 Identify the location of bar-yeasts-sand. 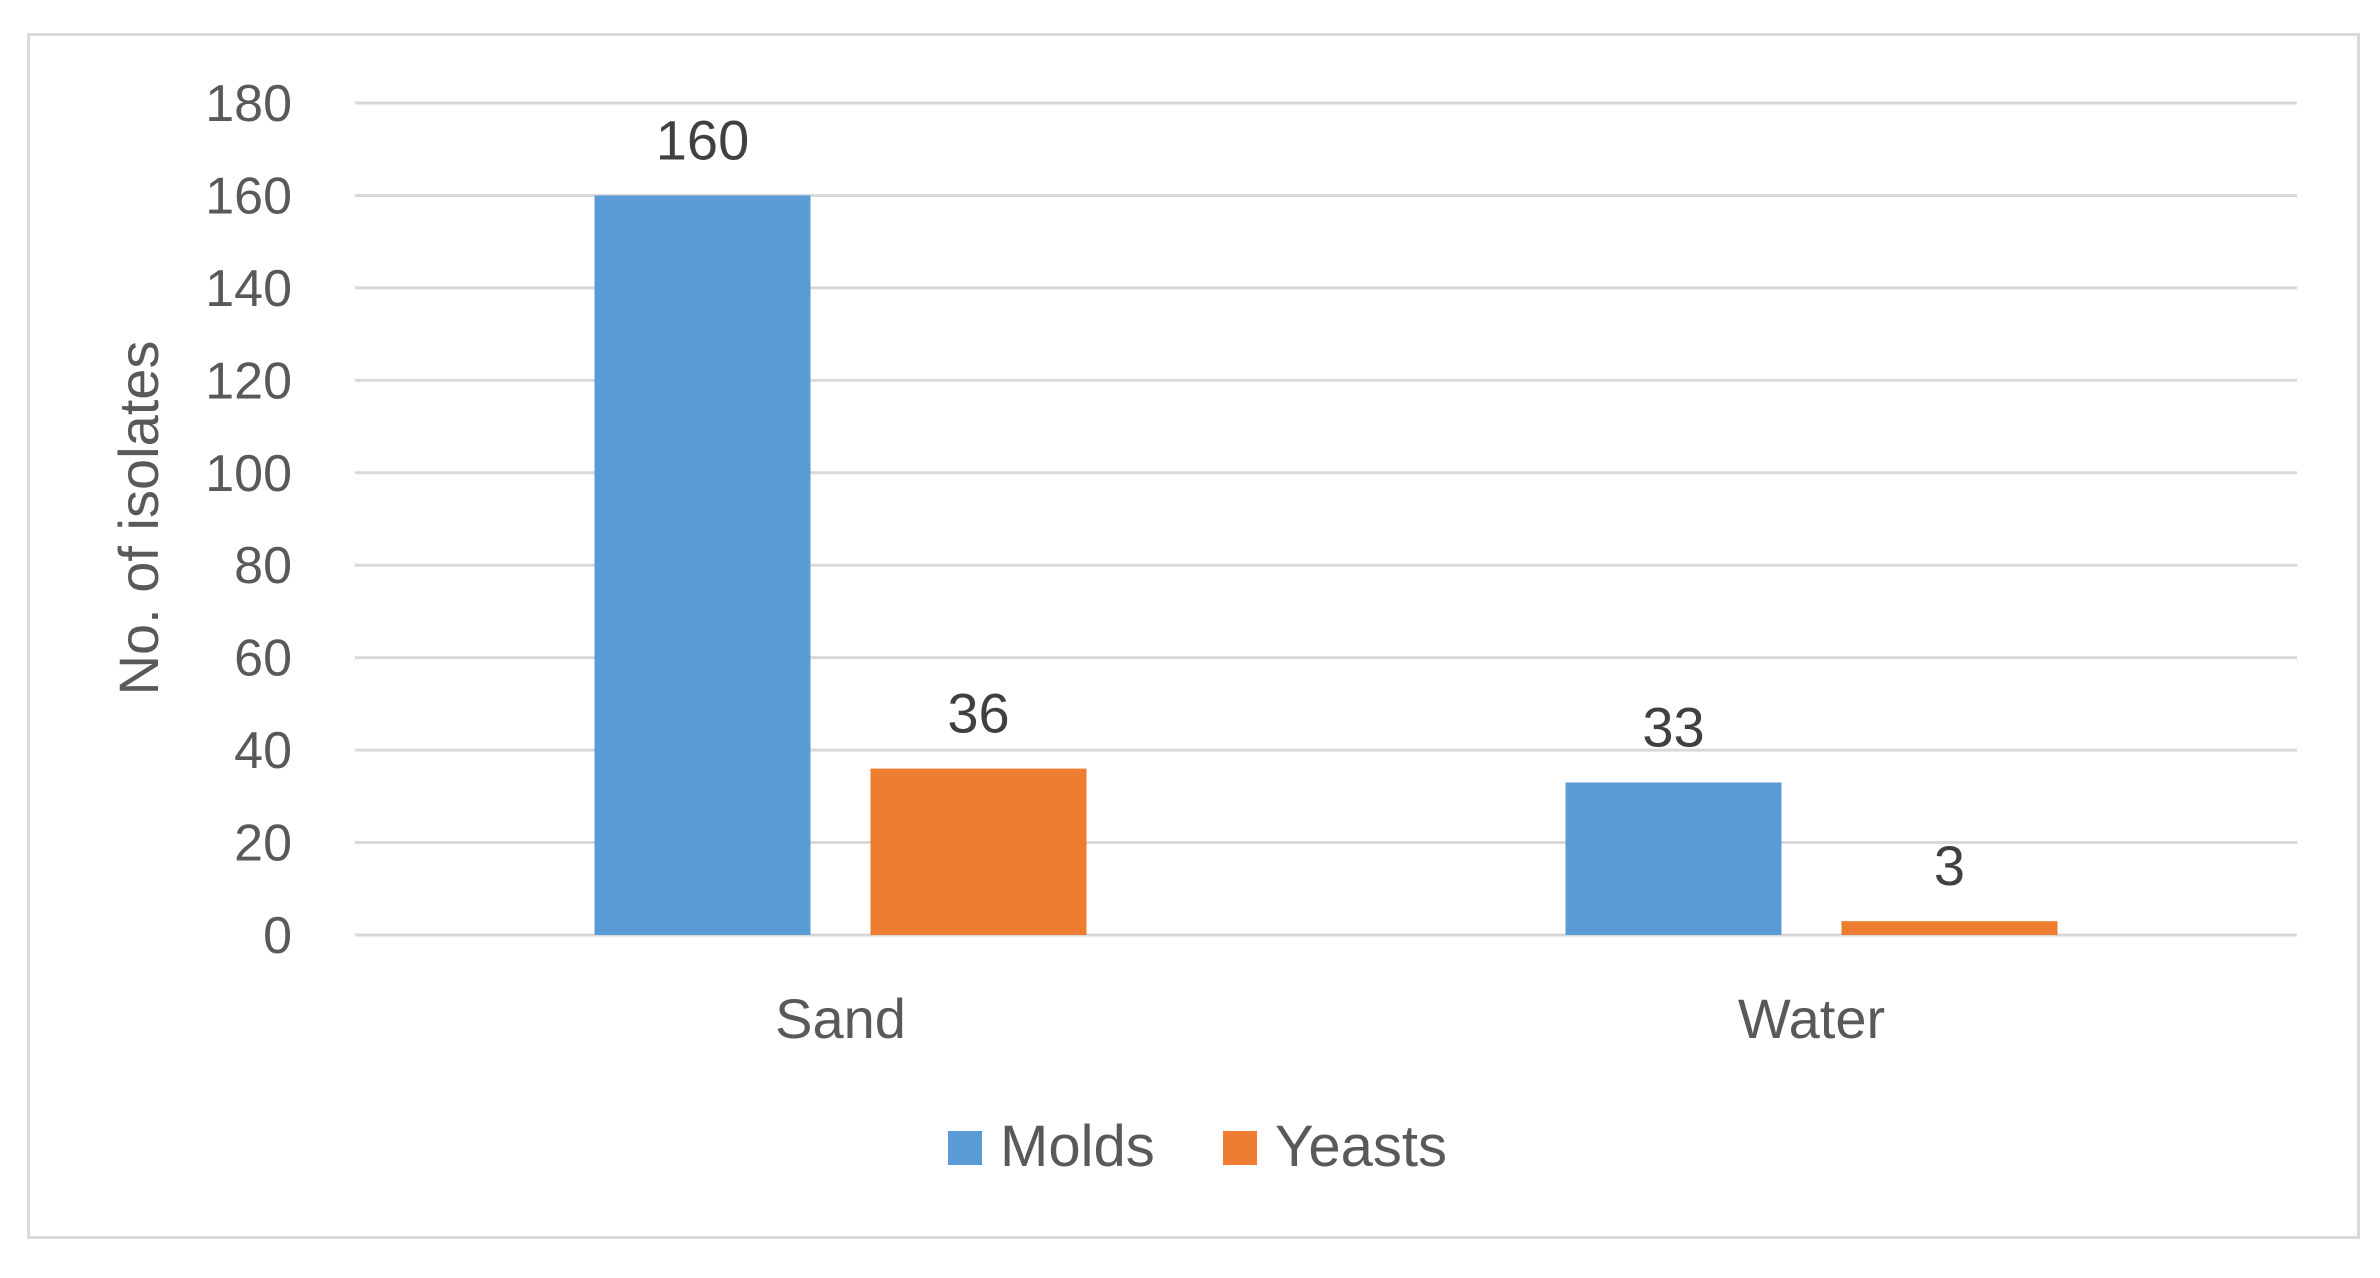
(978, 851).